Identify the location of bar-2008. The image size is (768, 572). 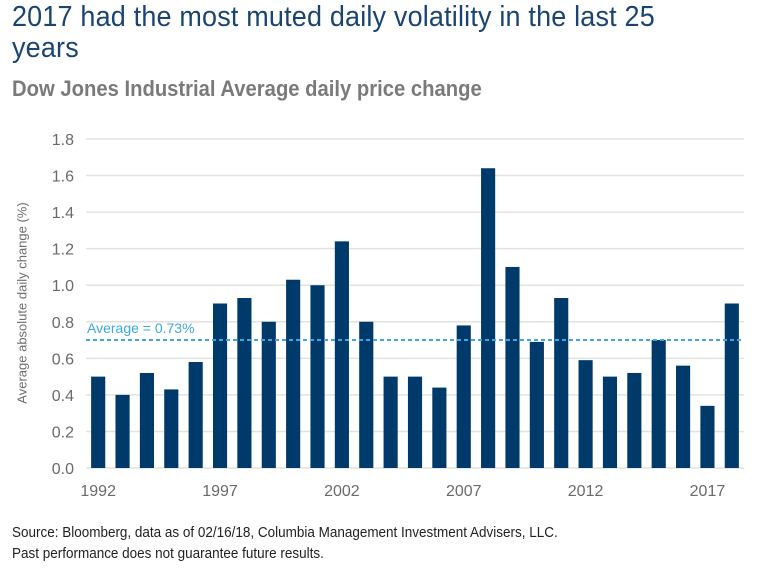
(488, 318).